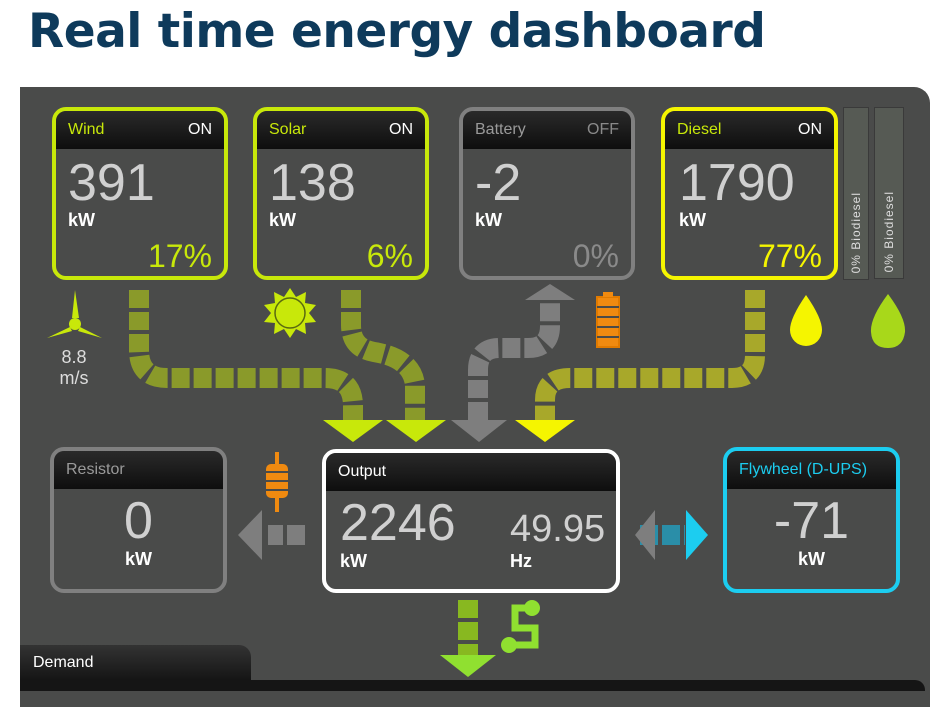 The height and width of the screenshot is (707, 949). What do you see at coordinates (246, 355) in the screenshot?
I see `wind-flow` at bounding box center [246, 355].